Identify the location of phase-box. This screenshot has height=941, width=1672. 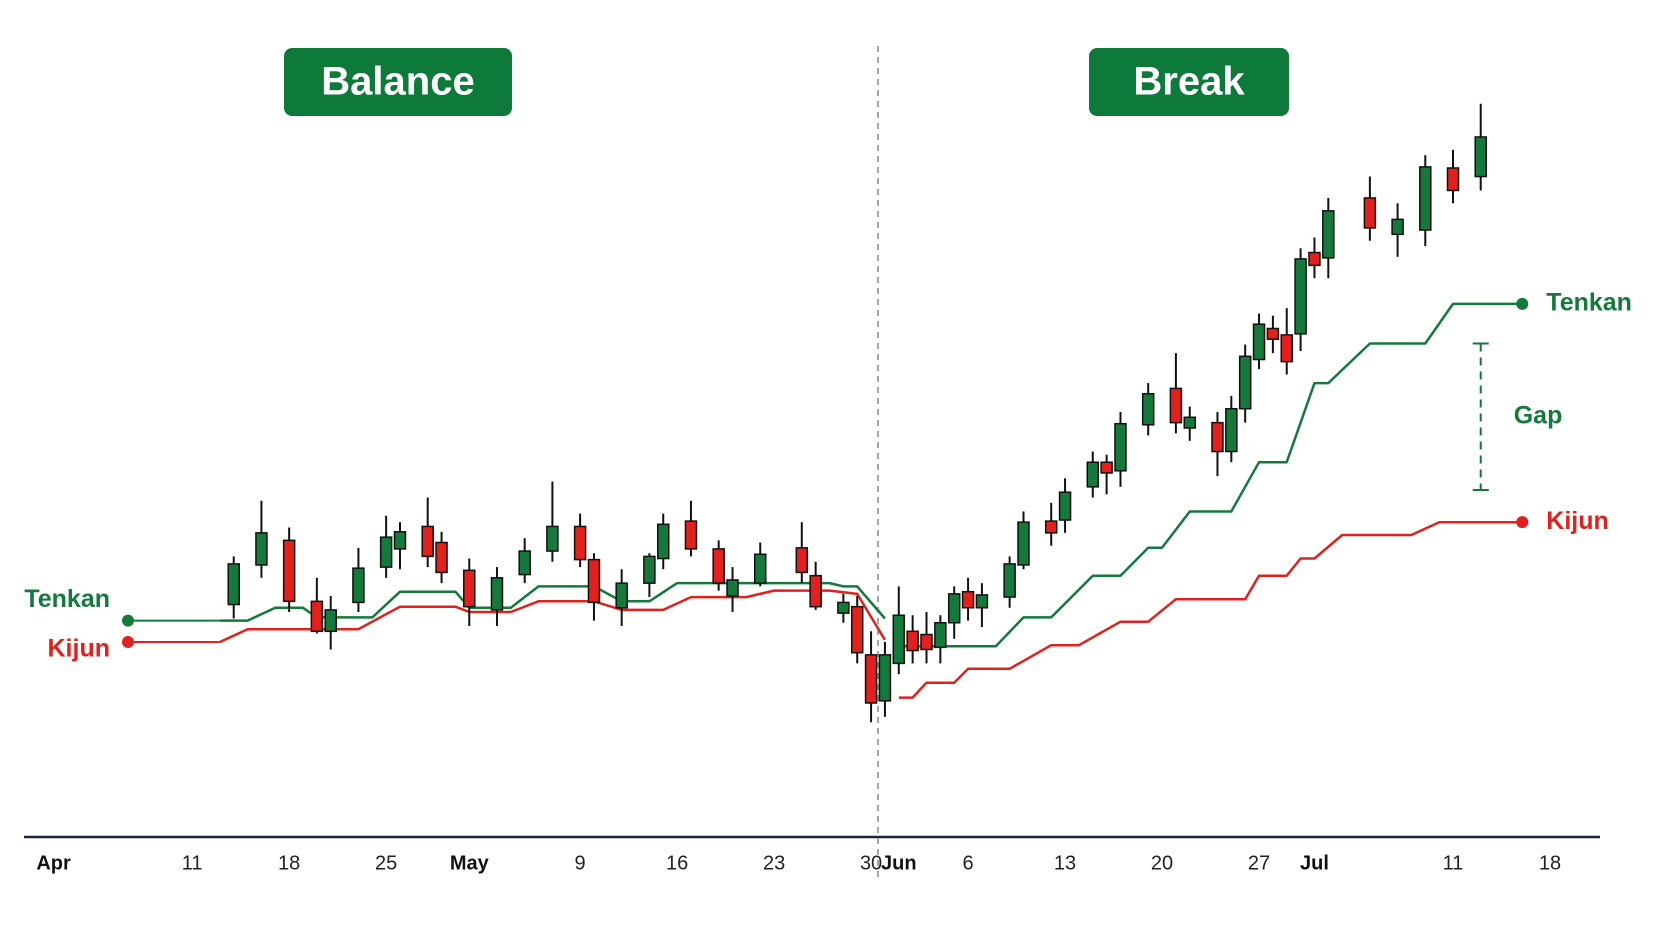
(1189, 82).